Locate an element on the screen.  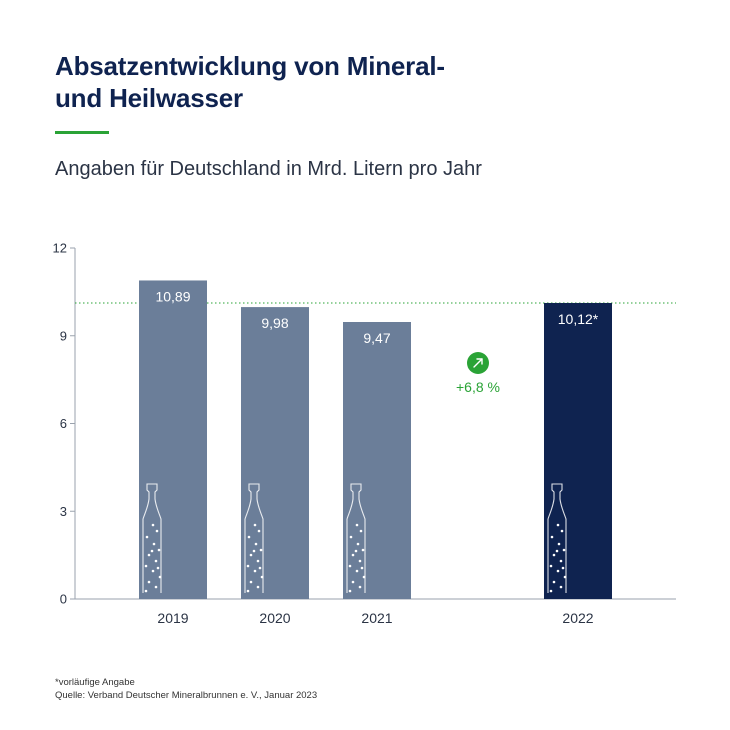
footnote-note: *vorläufige Angabe is located at coordinates (95, 682).